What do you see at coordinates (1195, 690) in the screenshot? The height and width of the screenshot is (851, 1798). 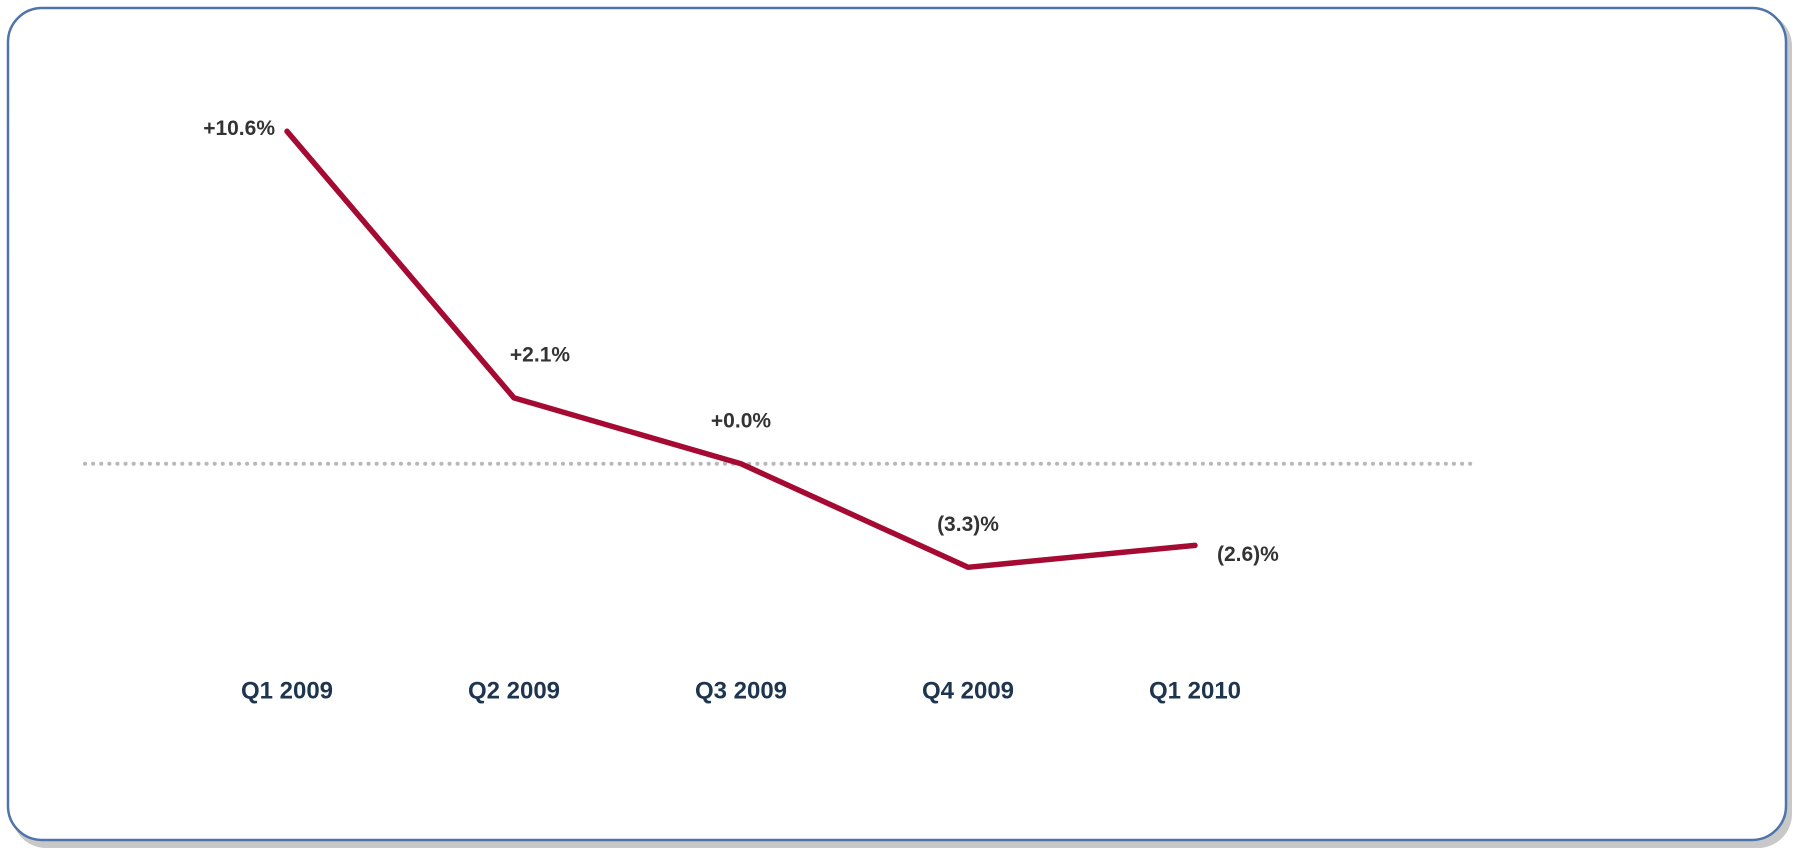 I see `x-tick-label: Q1 2010` at bounding box center [1195, 690].